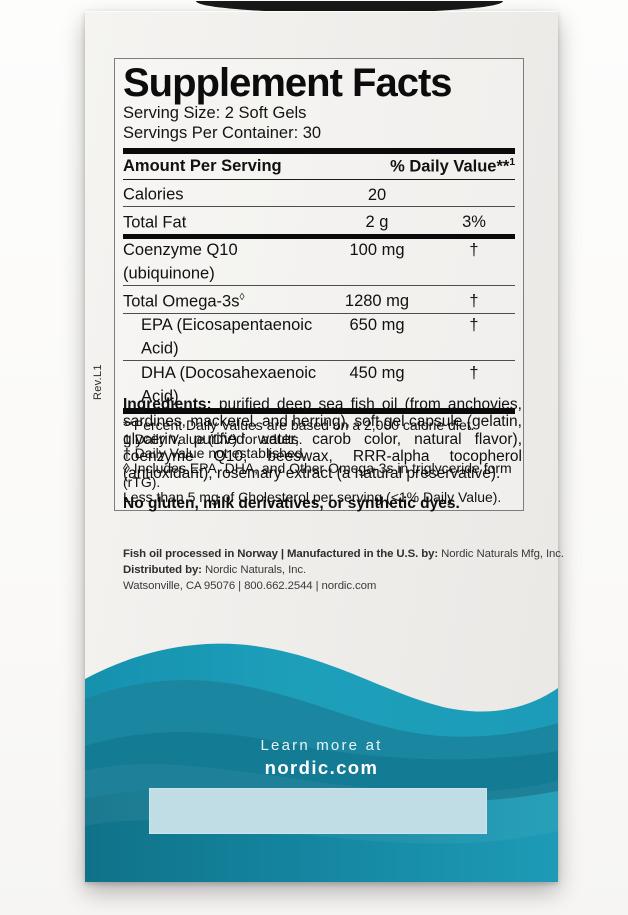  I want to click on serving-size: Serving Size: 2 Soft Gels, so click(215, 113).